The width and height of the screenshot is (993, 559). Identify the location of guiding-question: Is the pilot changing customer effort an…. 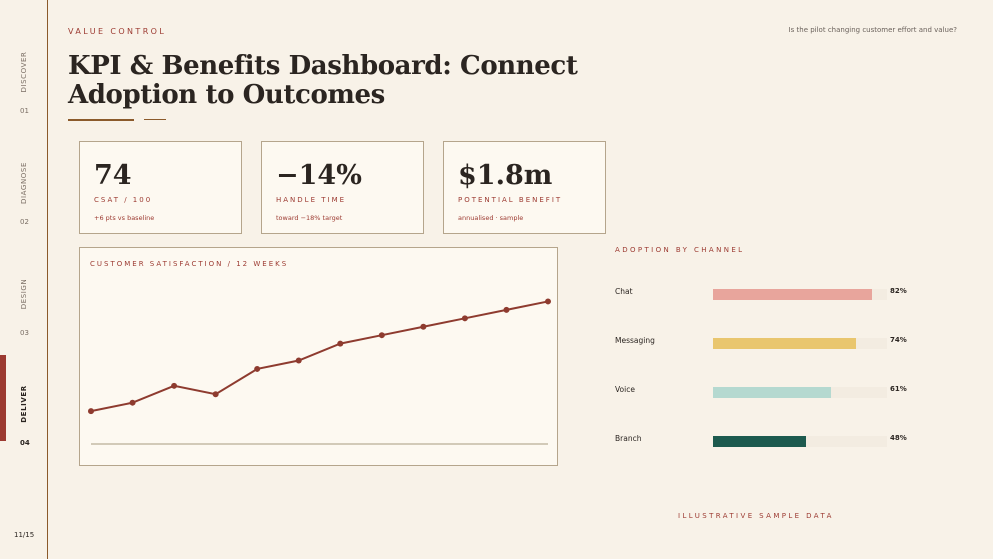
(872, 30).